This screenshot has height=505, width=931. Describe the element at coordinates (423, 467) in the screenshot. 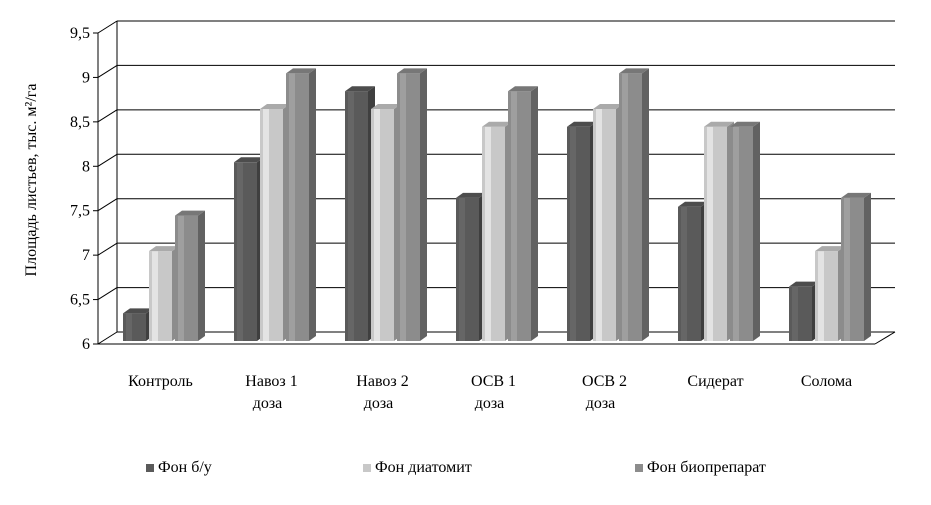

I see `legend-label: Фон диатомит` at that location.